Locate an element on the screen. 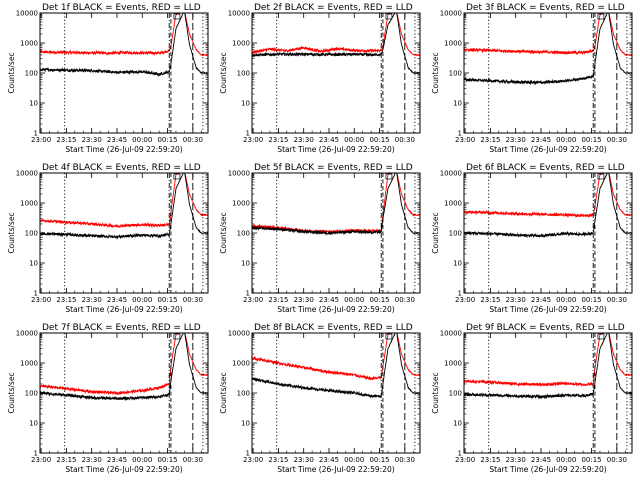 The image size is (640, 480). panel-title: Det 3f BLACK = Events, RED = LLD is located at coordinates (545, 8).